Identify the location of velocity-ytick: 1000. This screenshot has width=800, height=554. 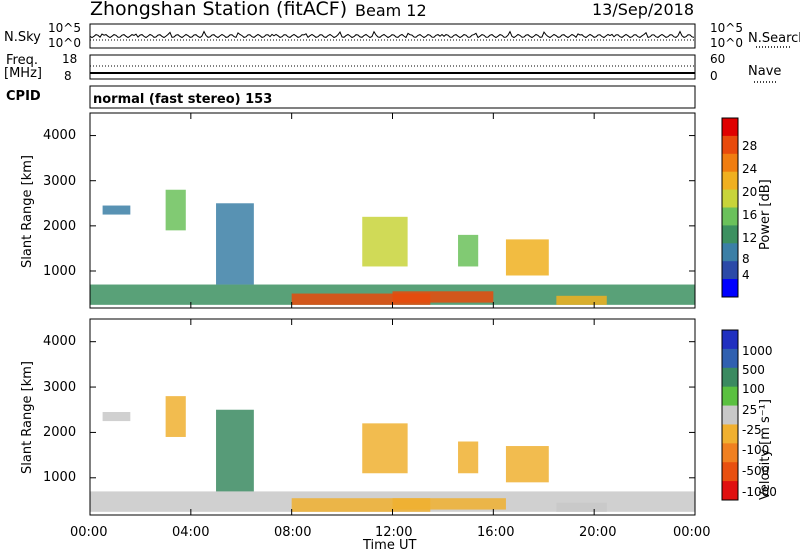
(60, 477).